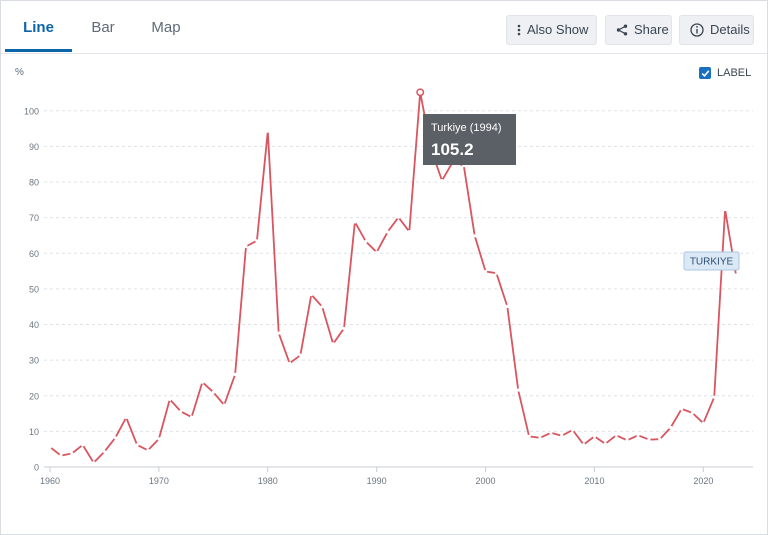  What do you see at coordinates (558, 29) in the screenshot?
I see `also-show-label: Also Show` at bounding box center [558, 29].